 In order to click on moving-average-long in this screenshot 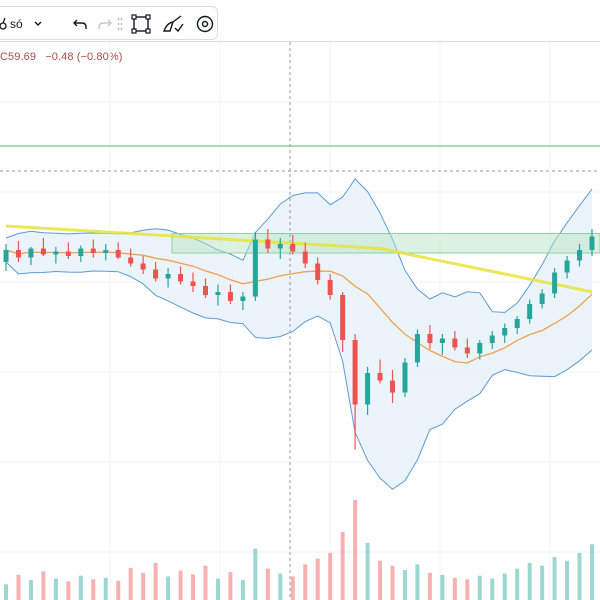, I will do `click(299, 259)`.